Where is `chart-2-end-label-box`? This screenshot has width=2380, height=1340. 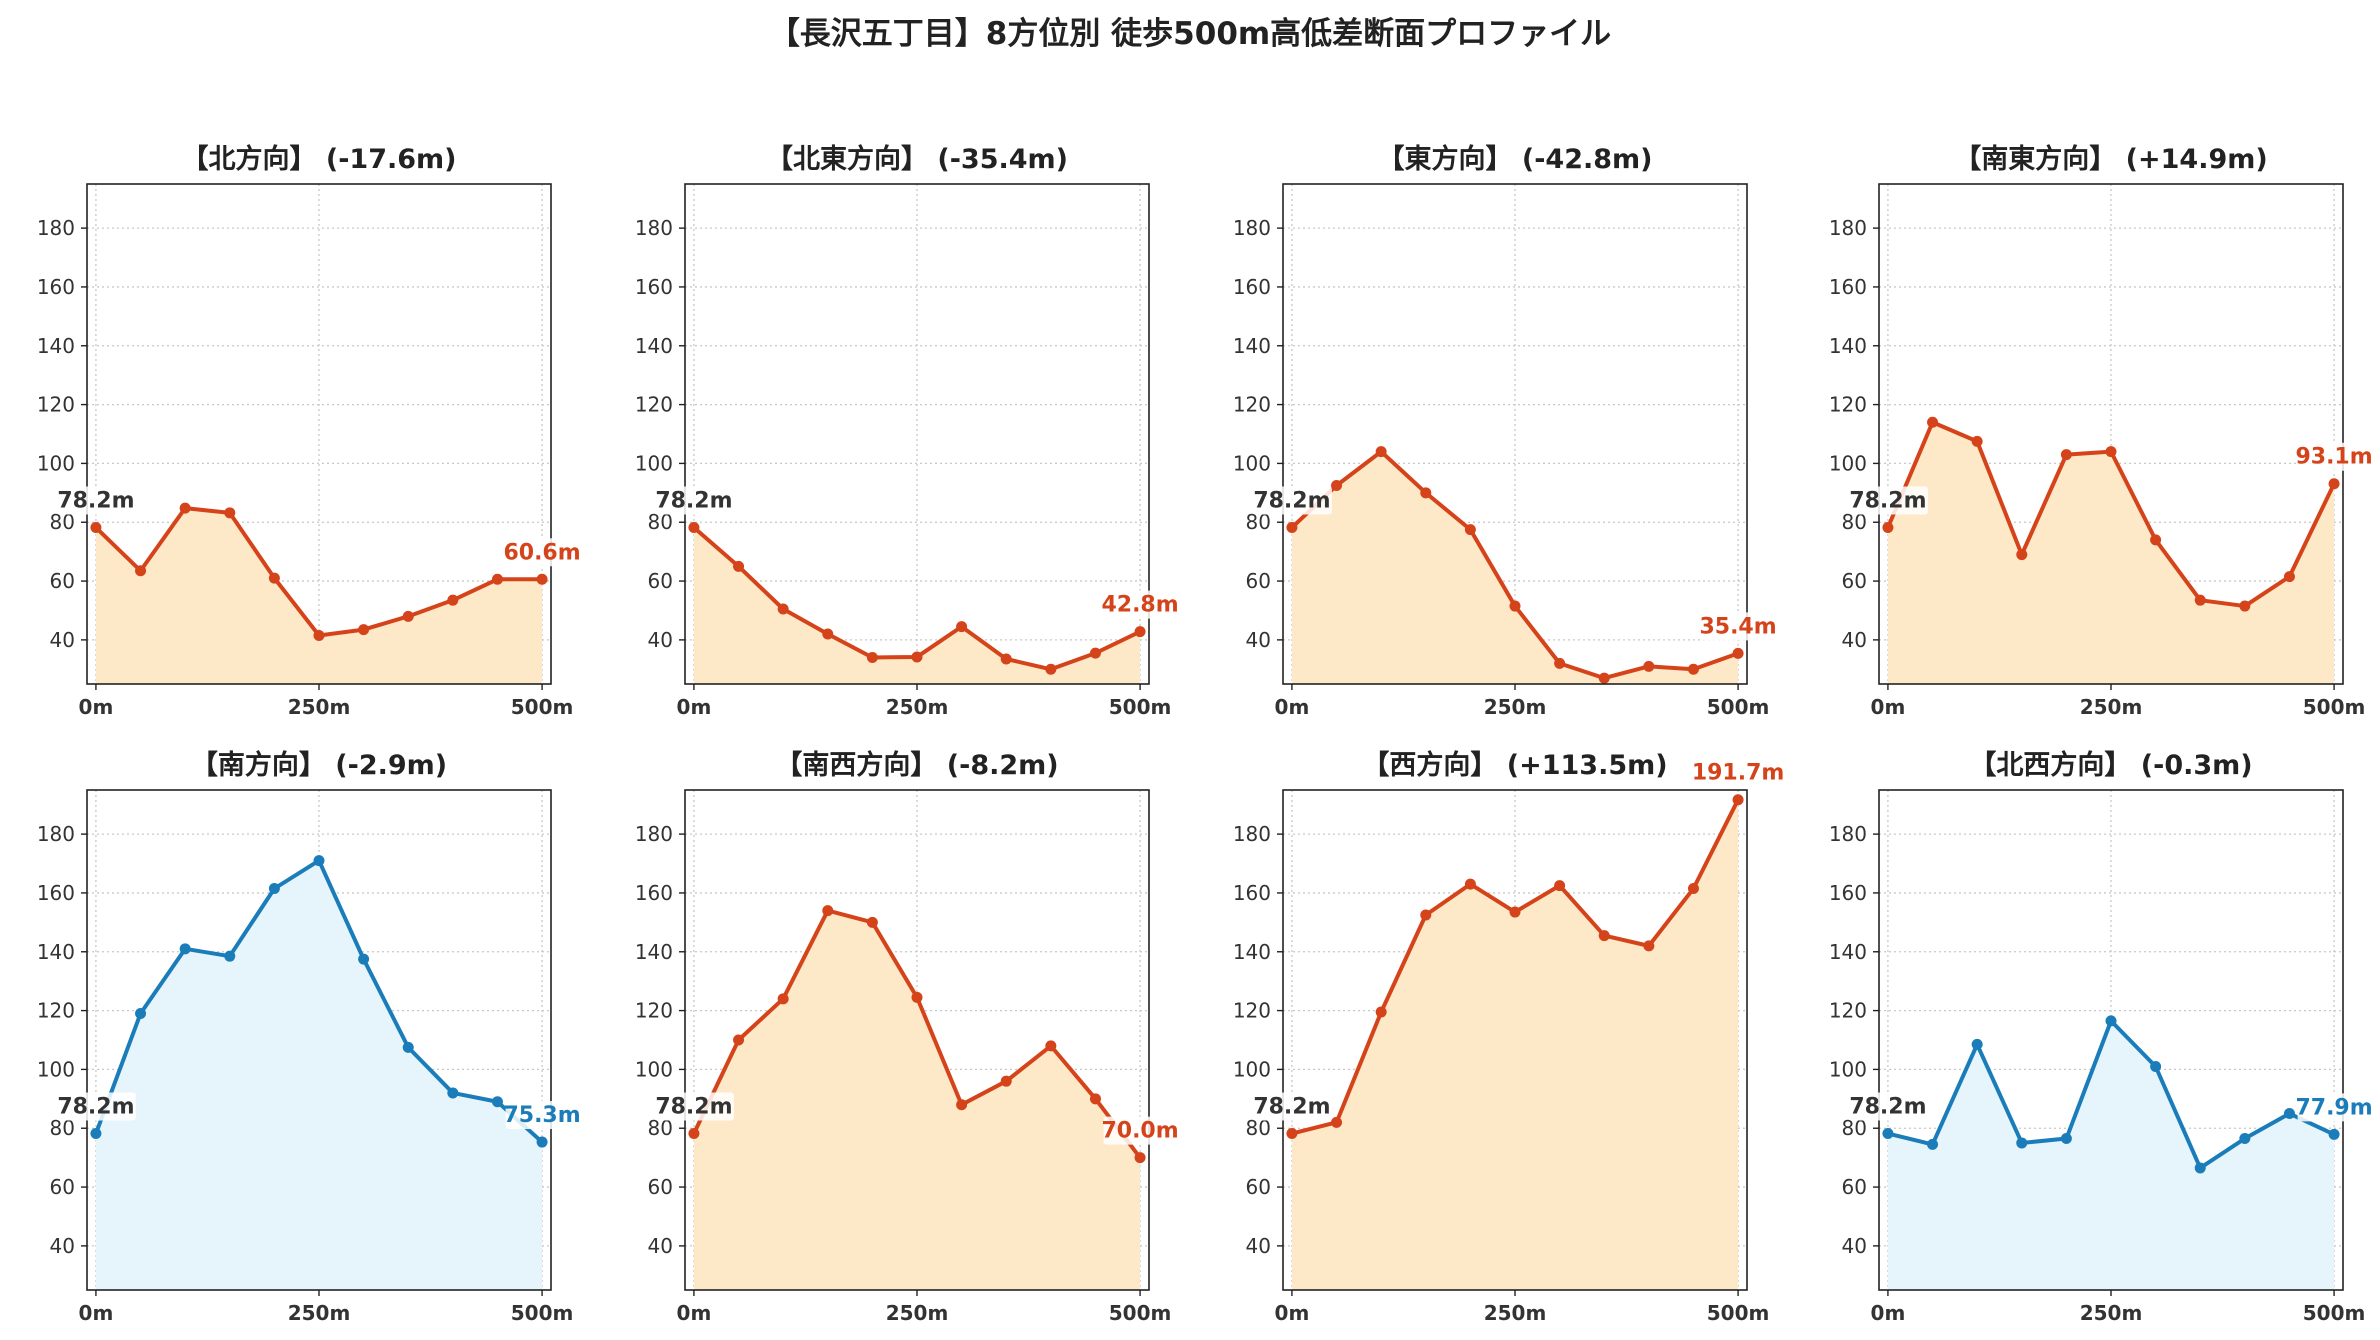
chart-2-end-label-box is located at coordinates (1738, 626).